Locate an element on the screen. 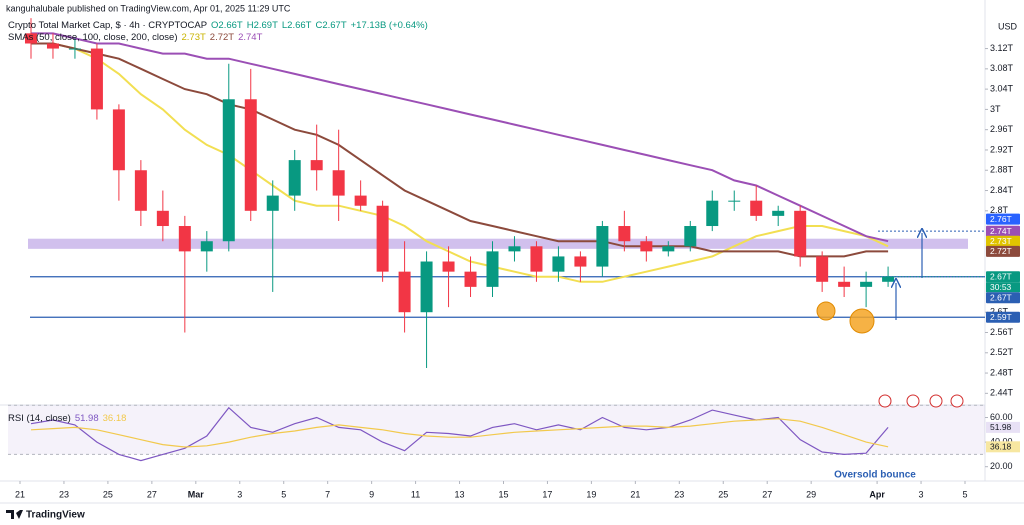  y-tick-label: 2.84T is located at coordinates (1002, 190).